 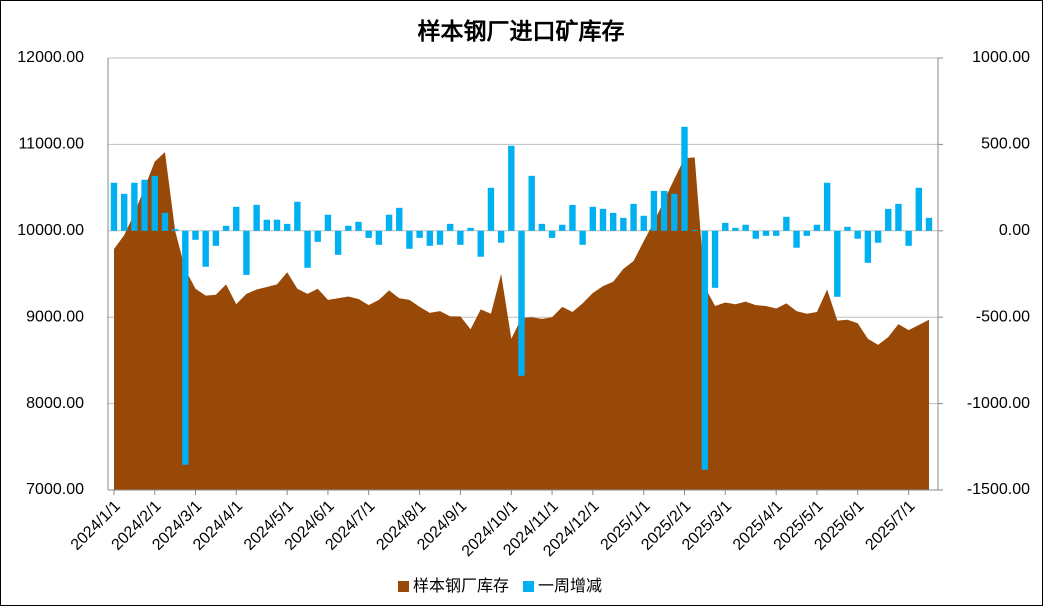 What do you see at coordinates (50, 230) in the screenshot?
I see `y-tick-label: 10000.00` at bounding box center [50, 230].